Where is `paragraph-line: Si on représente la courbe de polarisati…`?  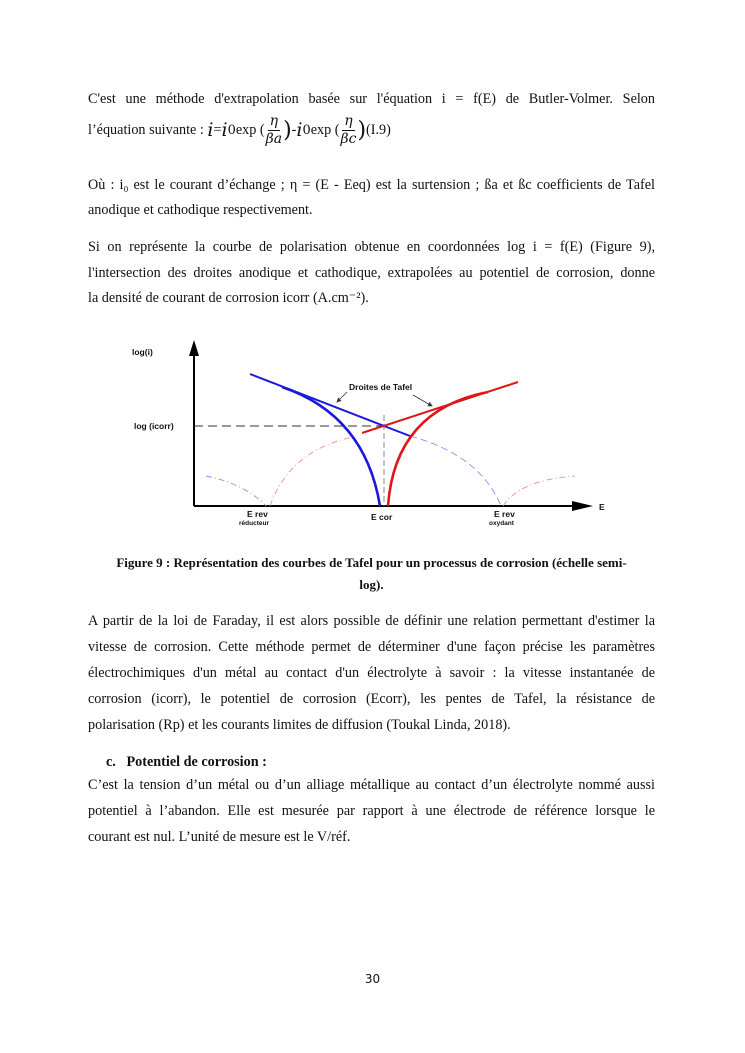 paragraph-line: Si on représente la courbe de polarisati… is located at coordinates (371, 247).